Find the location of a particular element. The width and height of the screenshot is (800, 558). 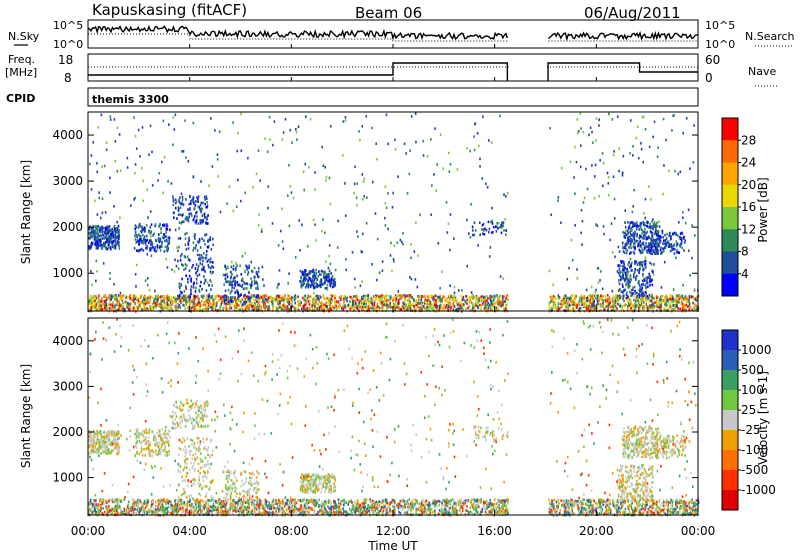

y-tick-label: 1000 is located at coordinates (67, 273).